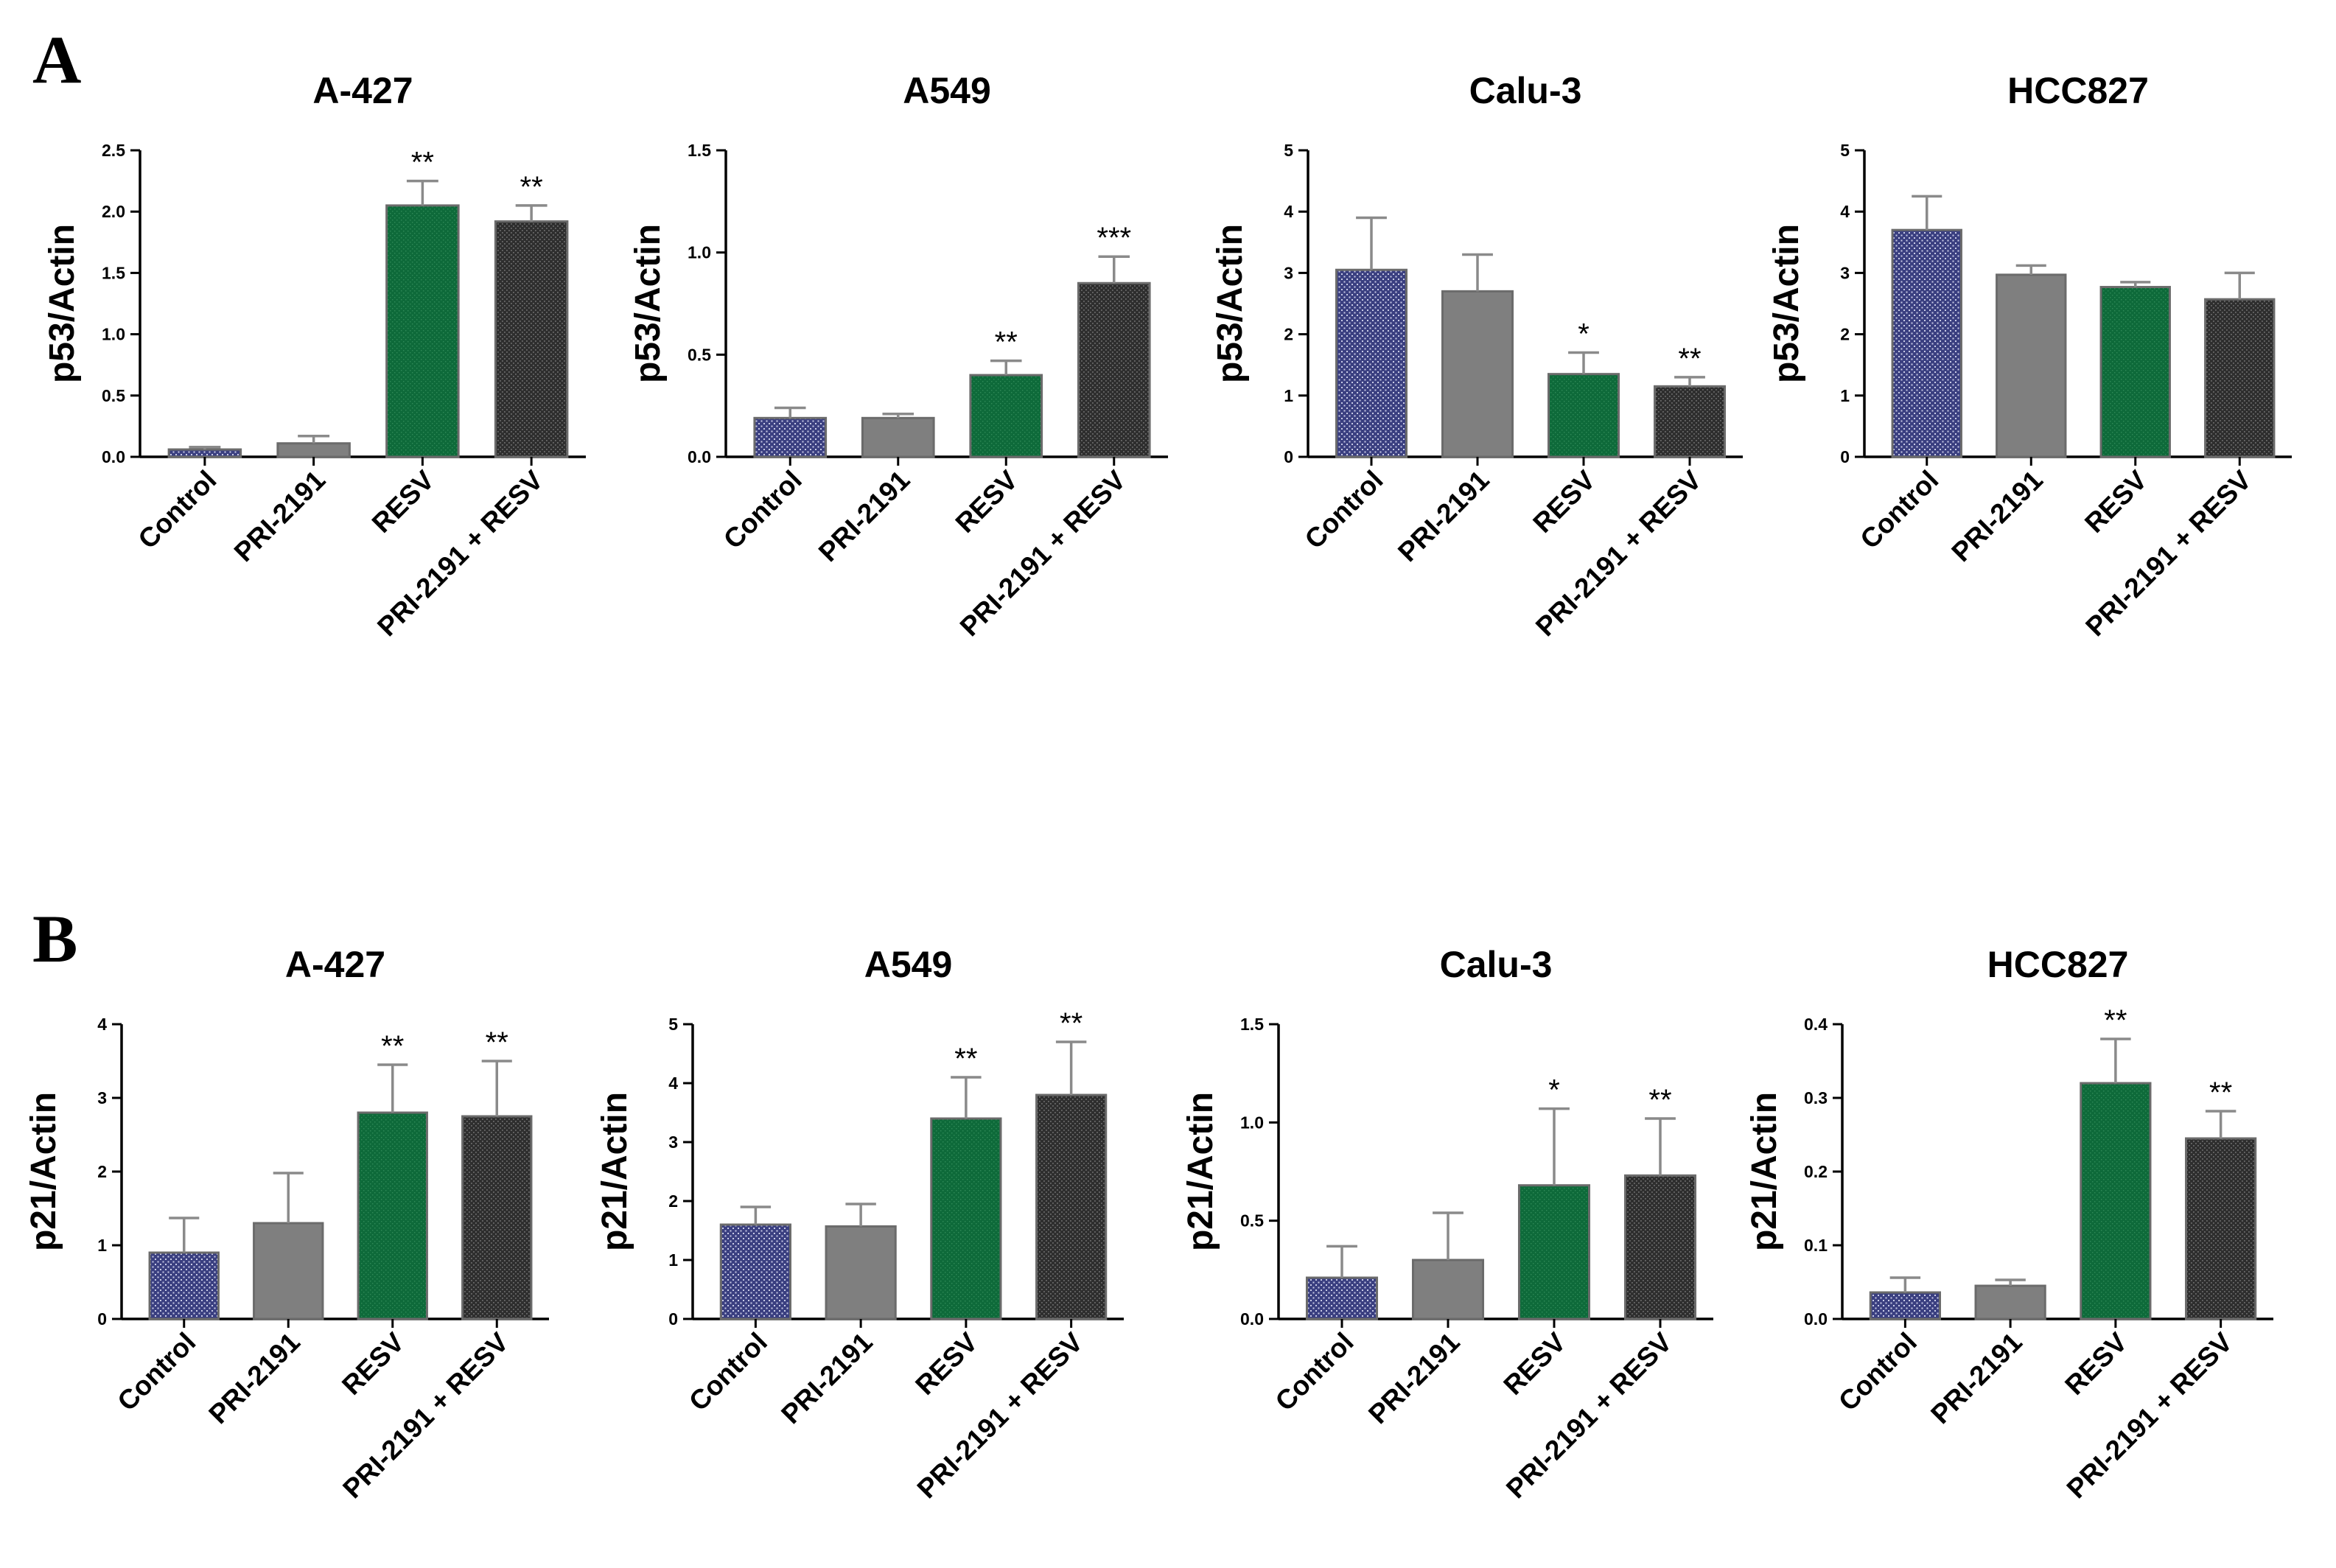 The image size is (2336, 1568). What do you see at coordinates (113, 211) in the screenshot?
I see `y-tick-label: 2.0` at bounding box center [113, 211].